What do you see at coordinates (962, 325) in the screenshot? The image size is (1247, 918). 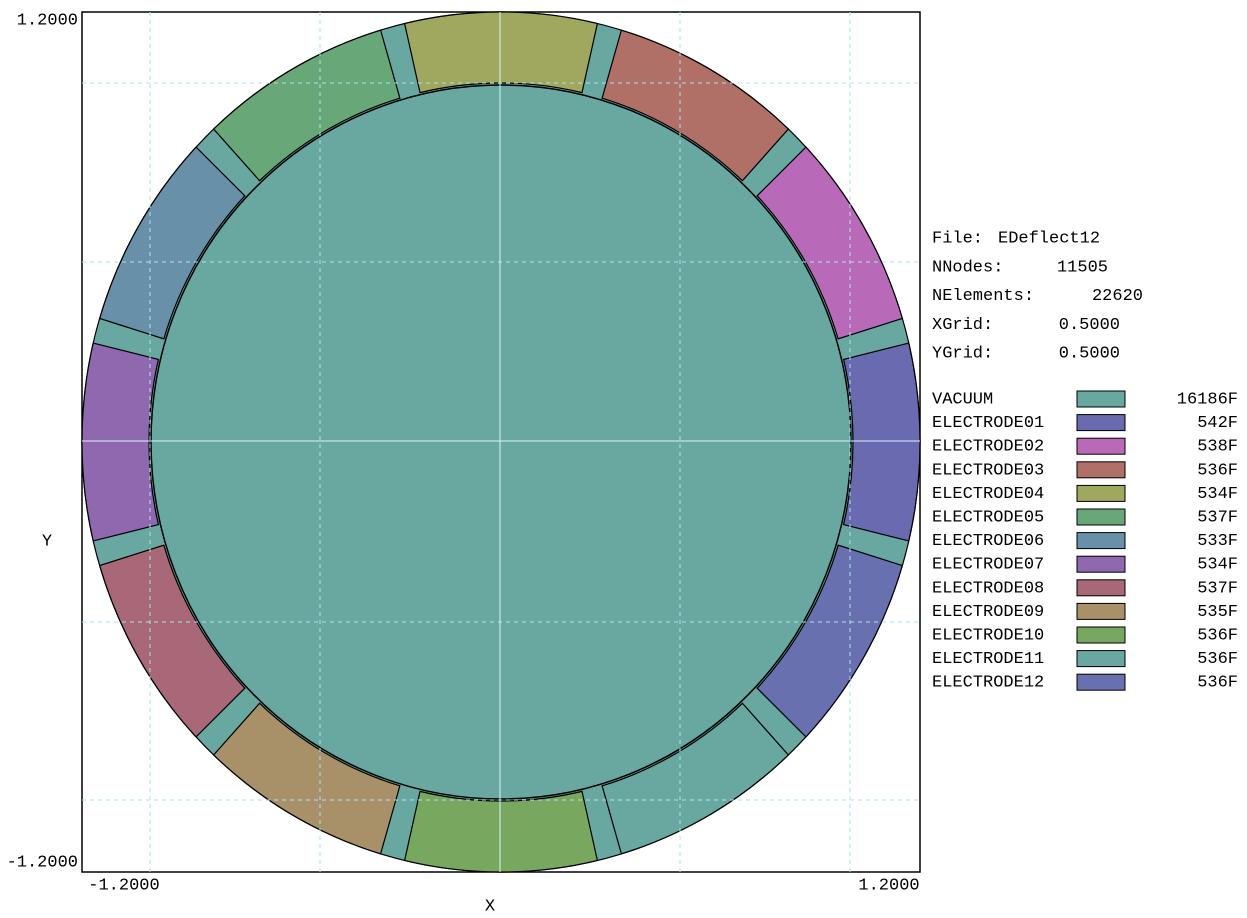 I see `info-label: XGrid:` at bounding box center [962, 325].